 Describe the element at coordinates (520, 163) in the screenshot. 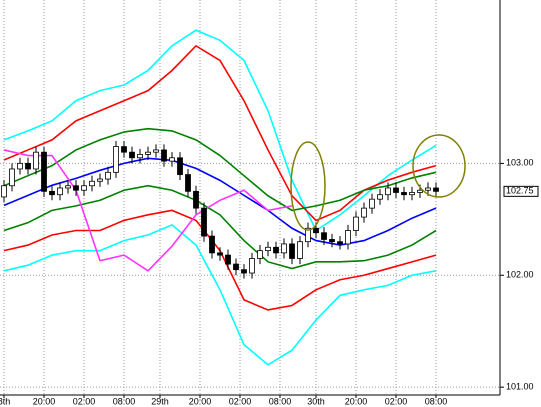

I see `y-tick-label: 103.00` at that location.